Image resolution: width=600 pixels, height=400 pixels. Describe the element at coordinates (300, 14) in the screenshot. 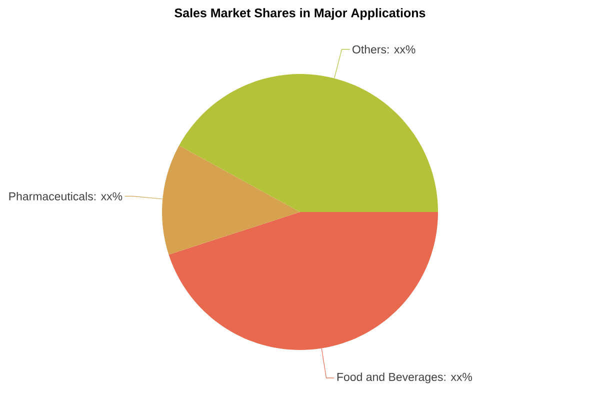

I see `chart-title: Sales Market Shares in Major Applications` at that location.